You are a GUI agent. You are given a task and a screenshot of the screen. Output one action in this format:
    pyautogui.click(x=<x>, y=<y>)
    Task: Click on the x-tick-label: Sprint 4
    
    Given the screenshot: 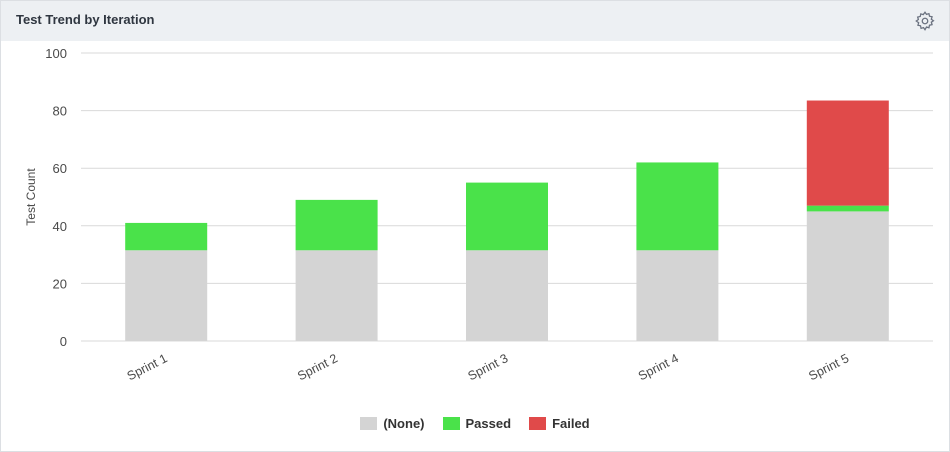 What is the action you would take?
    pyautogui.click(x=658, y=367)
    